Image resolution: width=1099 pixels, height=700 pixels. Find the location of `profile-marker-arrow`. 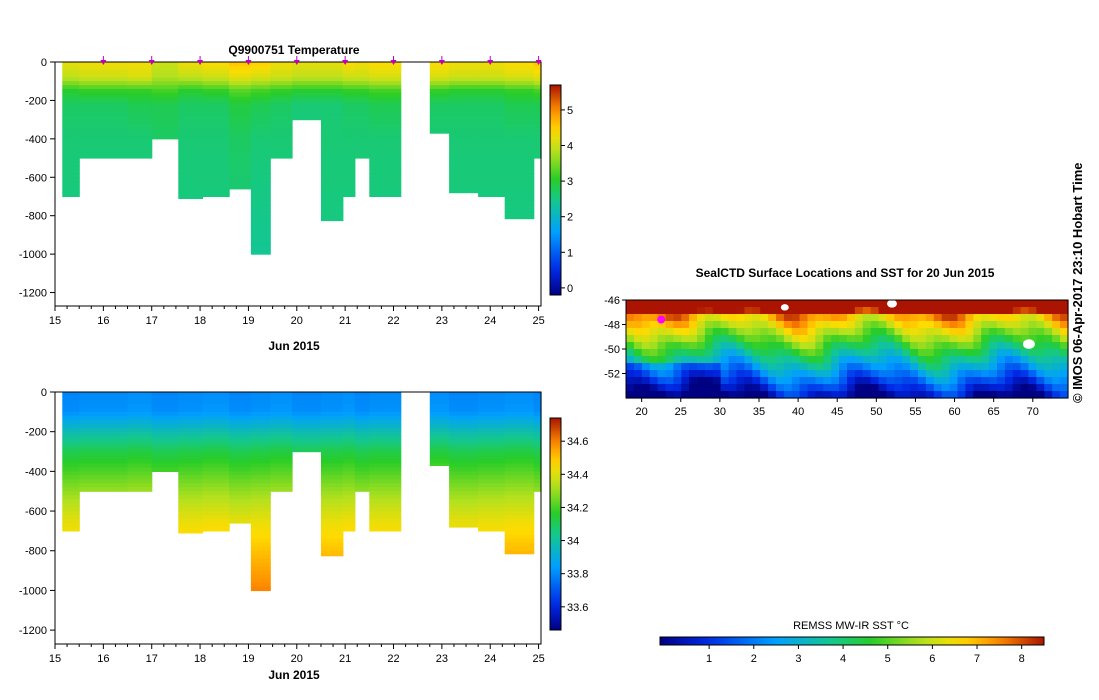

profile-marker-arrow is located at coordinates (345, 62).